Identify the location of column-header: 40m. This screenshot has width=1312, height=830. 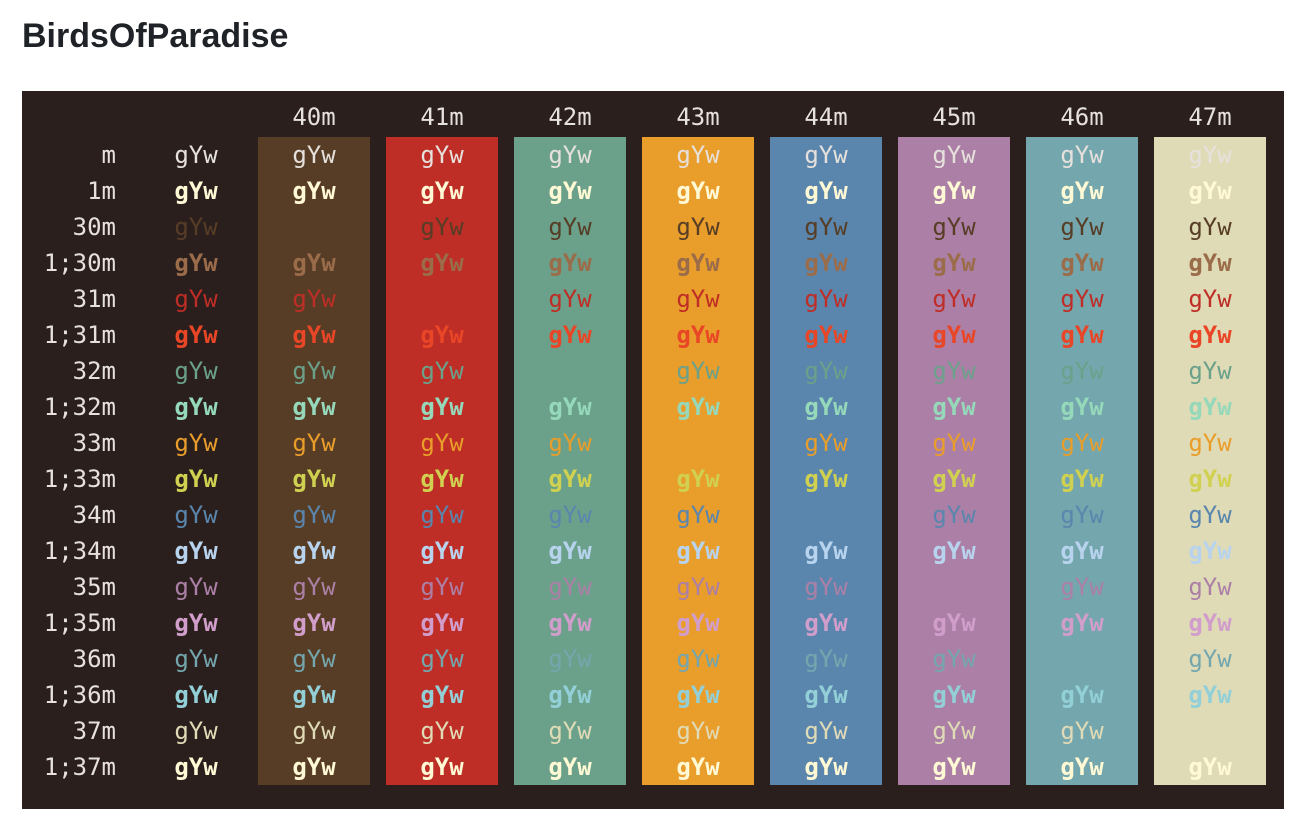
(314, 117).